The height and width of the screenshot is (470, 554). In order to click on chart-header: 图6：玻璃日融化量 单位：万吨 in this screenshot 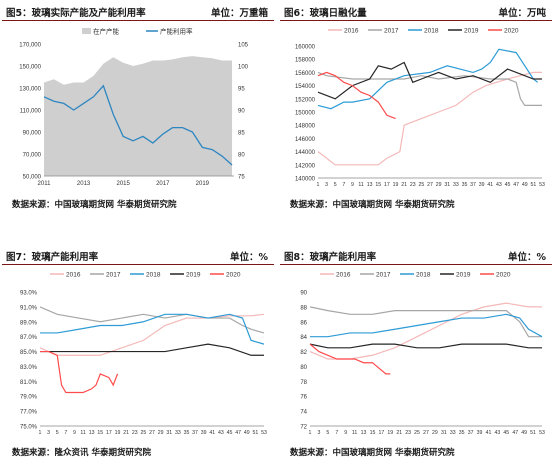, I will do `click(416, 11)`.